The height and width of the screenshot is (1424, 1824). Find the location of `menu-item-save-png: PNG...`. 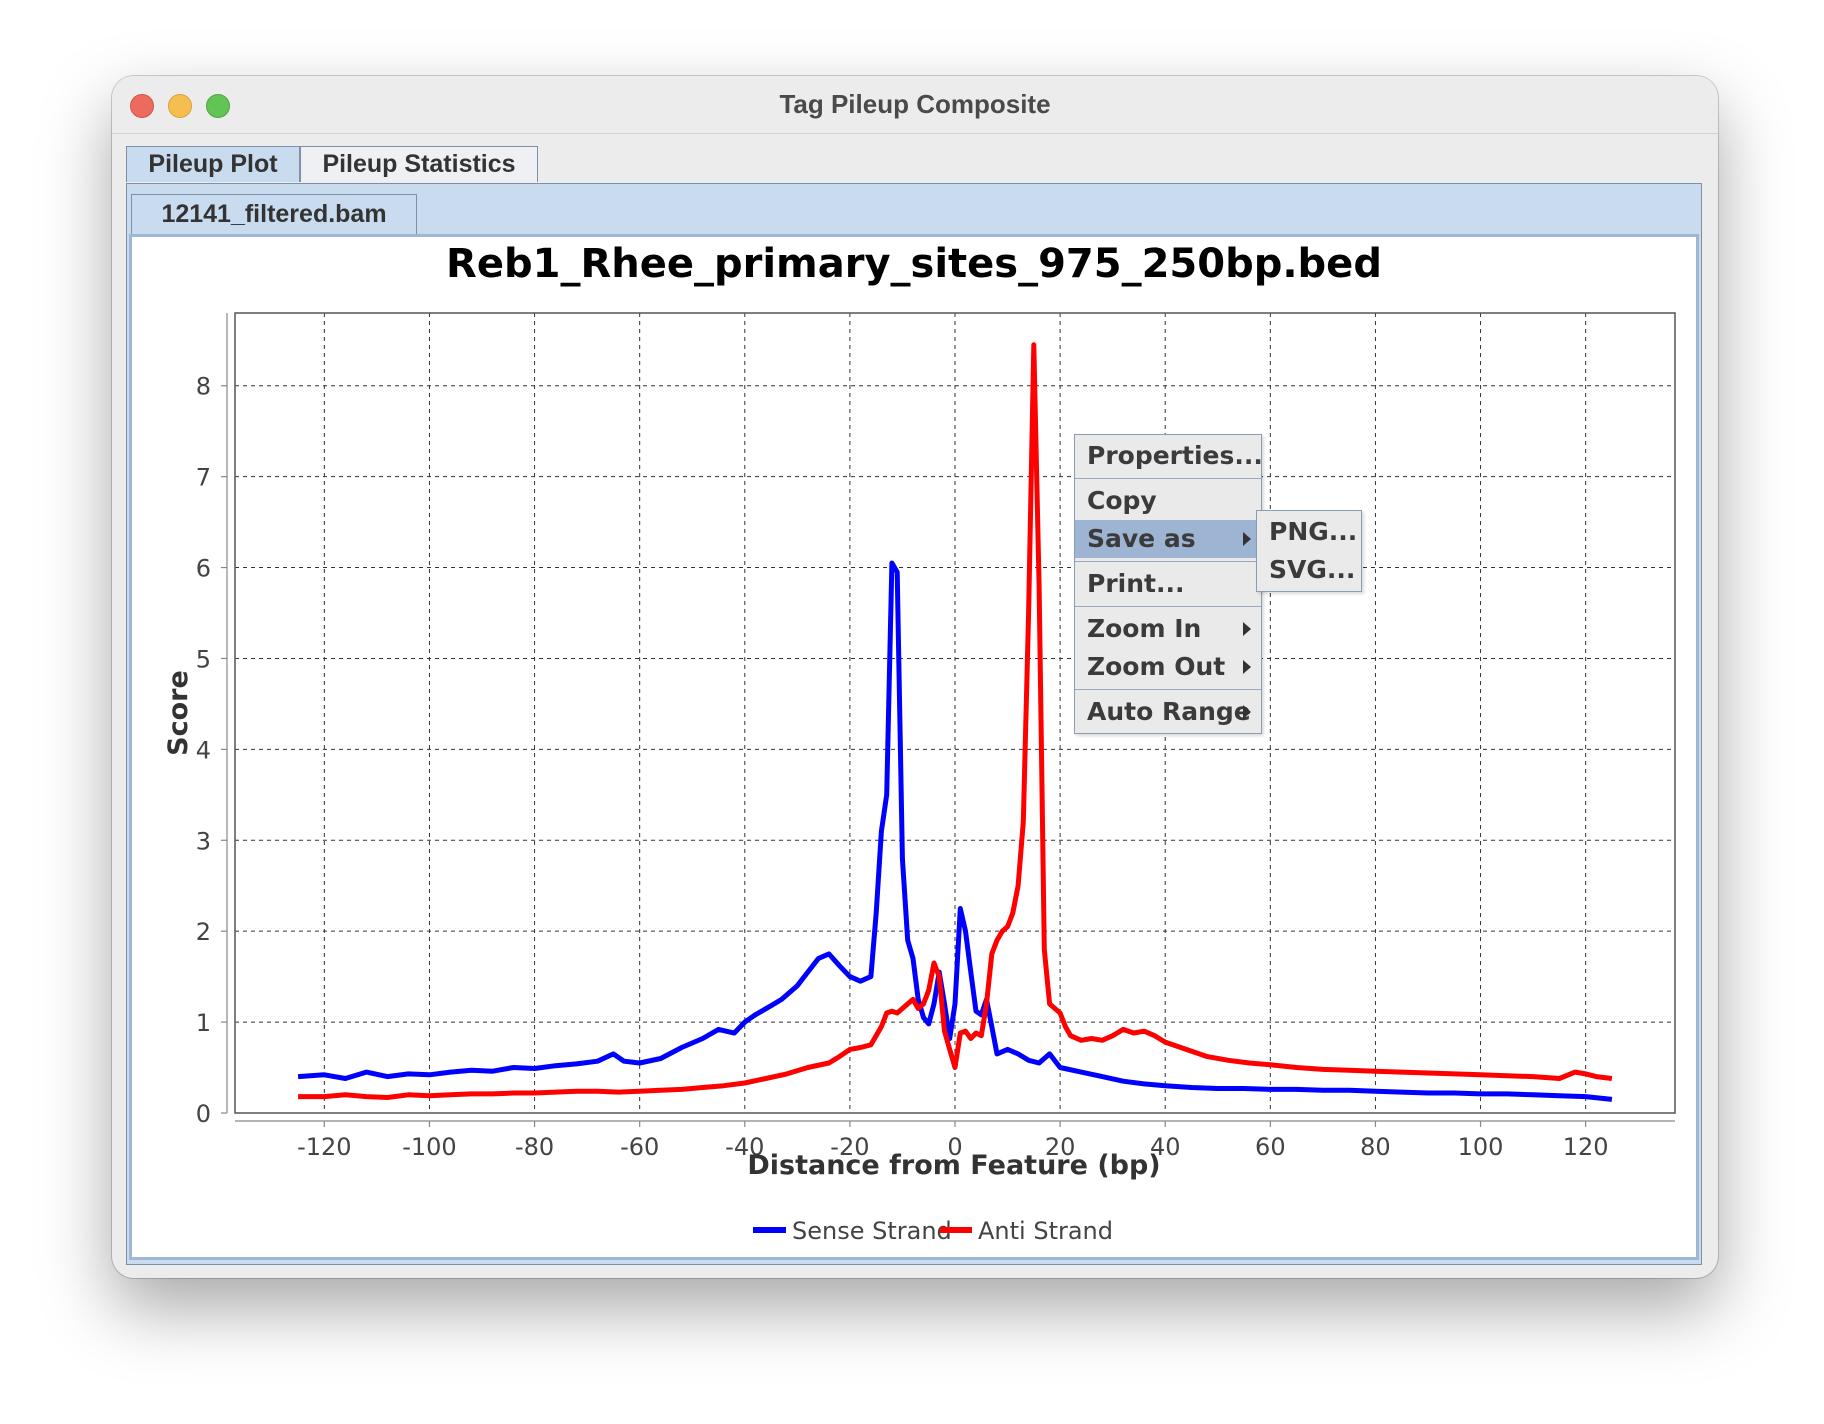

menu-item-save-png: PNG... is located at coordinates (1313, 531).